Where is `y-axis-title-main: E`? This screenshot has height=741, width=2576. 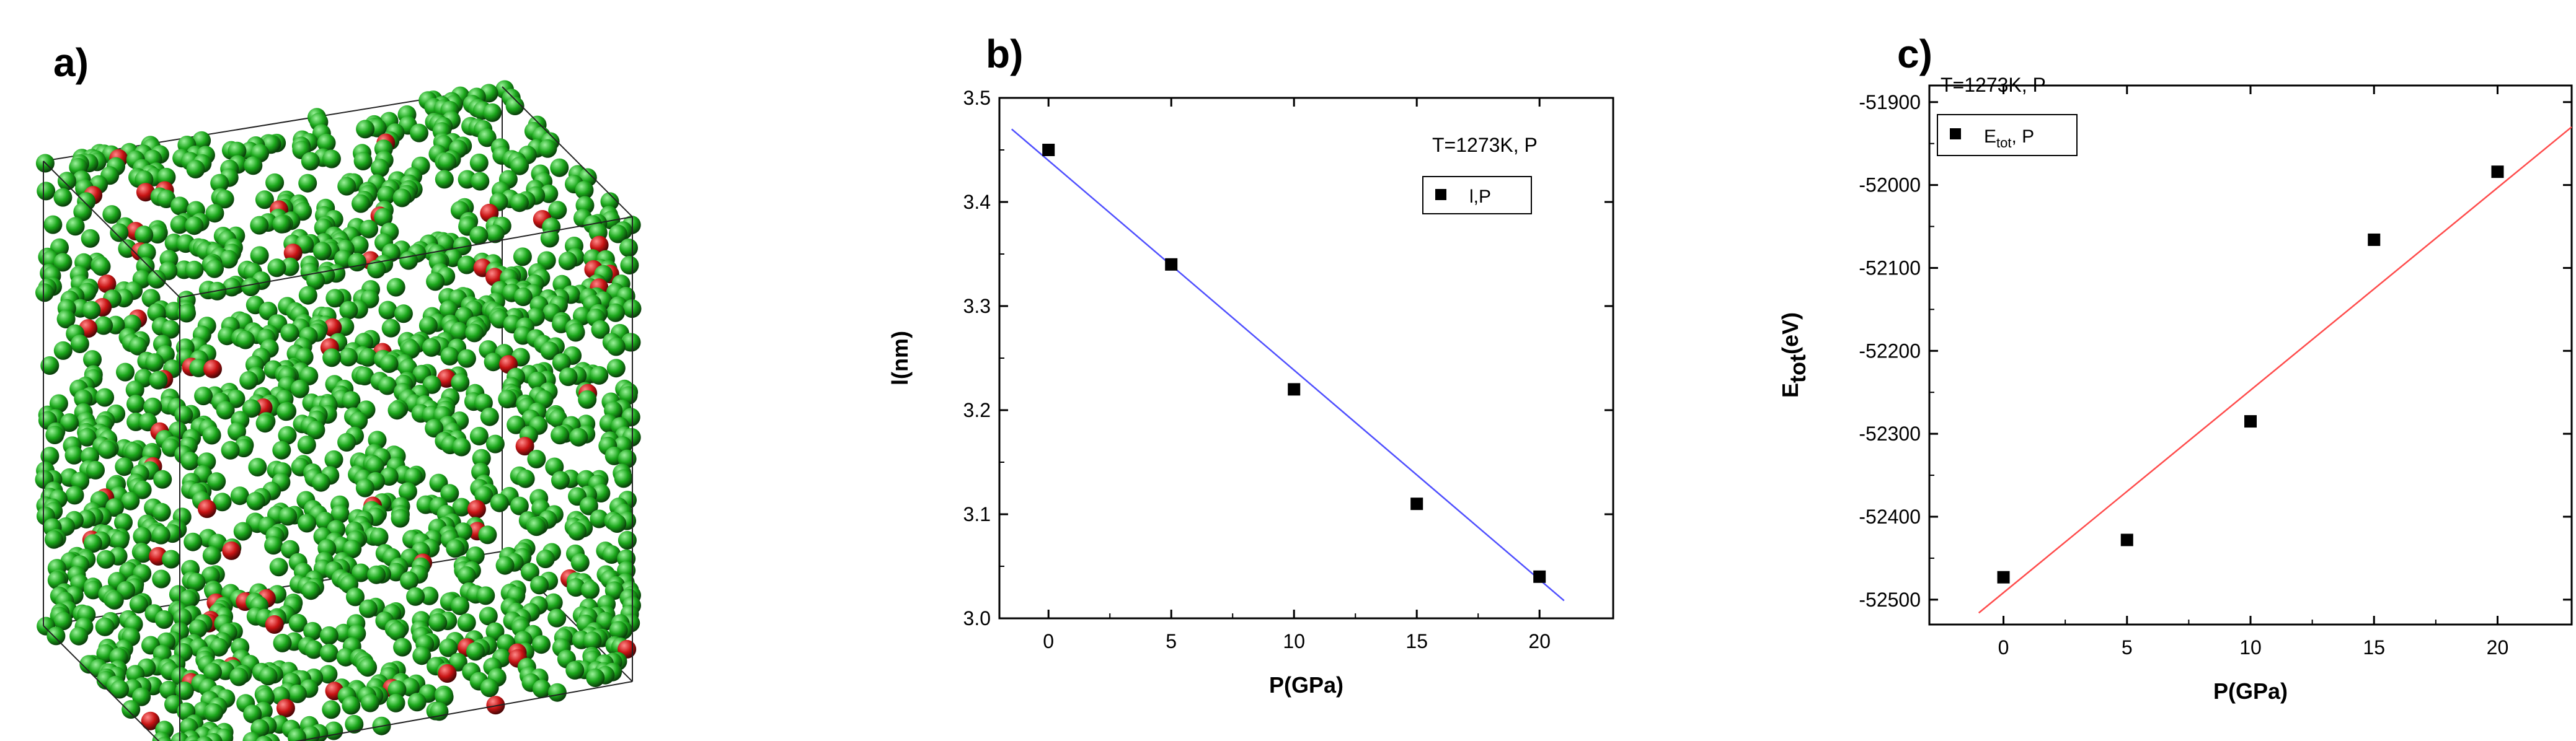 y-axis-title-main: E is located at coordinates (1790, 390).